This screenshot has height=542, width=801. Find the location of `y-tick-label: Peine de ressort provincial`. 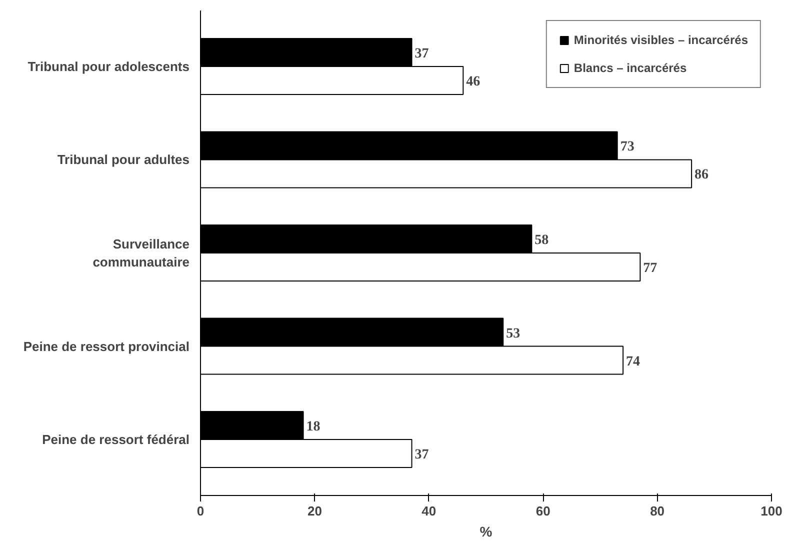

y-tick-label: Peine de ressort provincial is located at coordinates (106, 346).